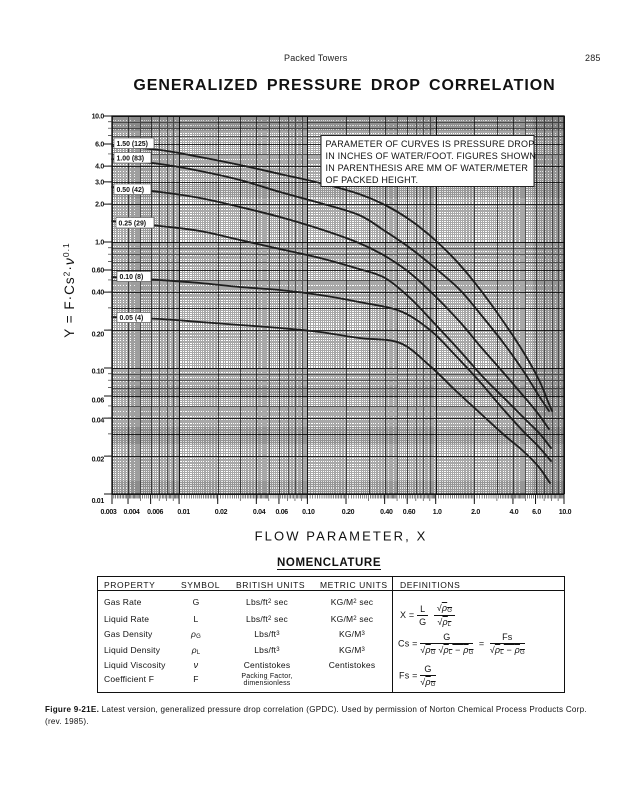  Describe the element at coordinates (341, 536) in the screenshot. I see `svg-text: FLOW PARAMETER, X` at that location.